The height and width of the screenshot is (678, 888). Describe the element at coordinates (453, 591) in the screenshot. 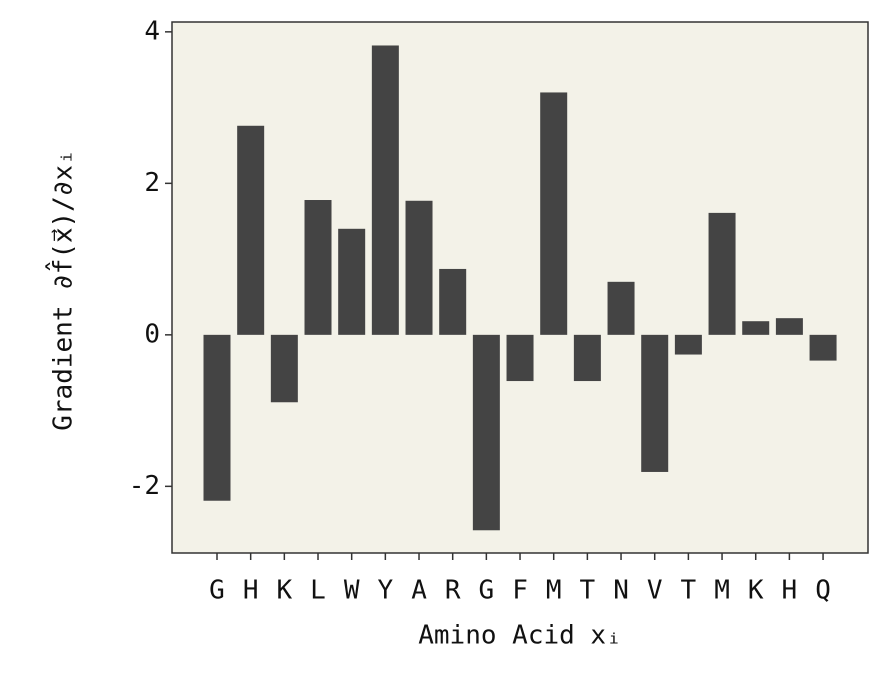

I see `x-tick-label: R` at that location.